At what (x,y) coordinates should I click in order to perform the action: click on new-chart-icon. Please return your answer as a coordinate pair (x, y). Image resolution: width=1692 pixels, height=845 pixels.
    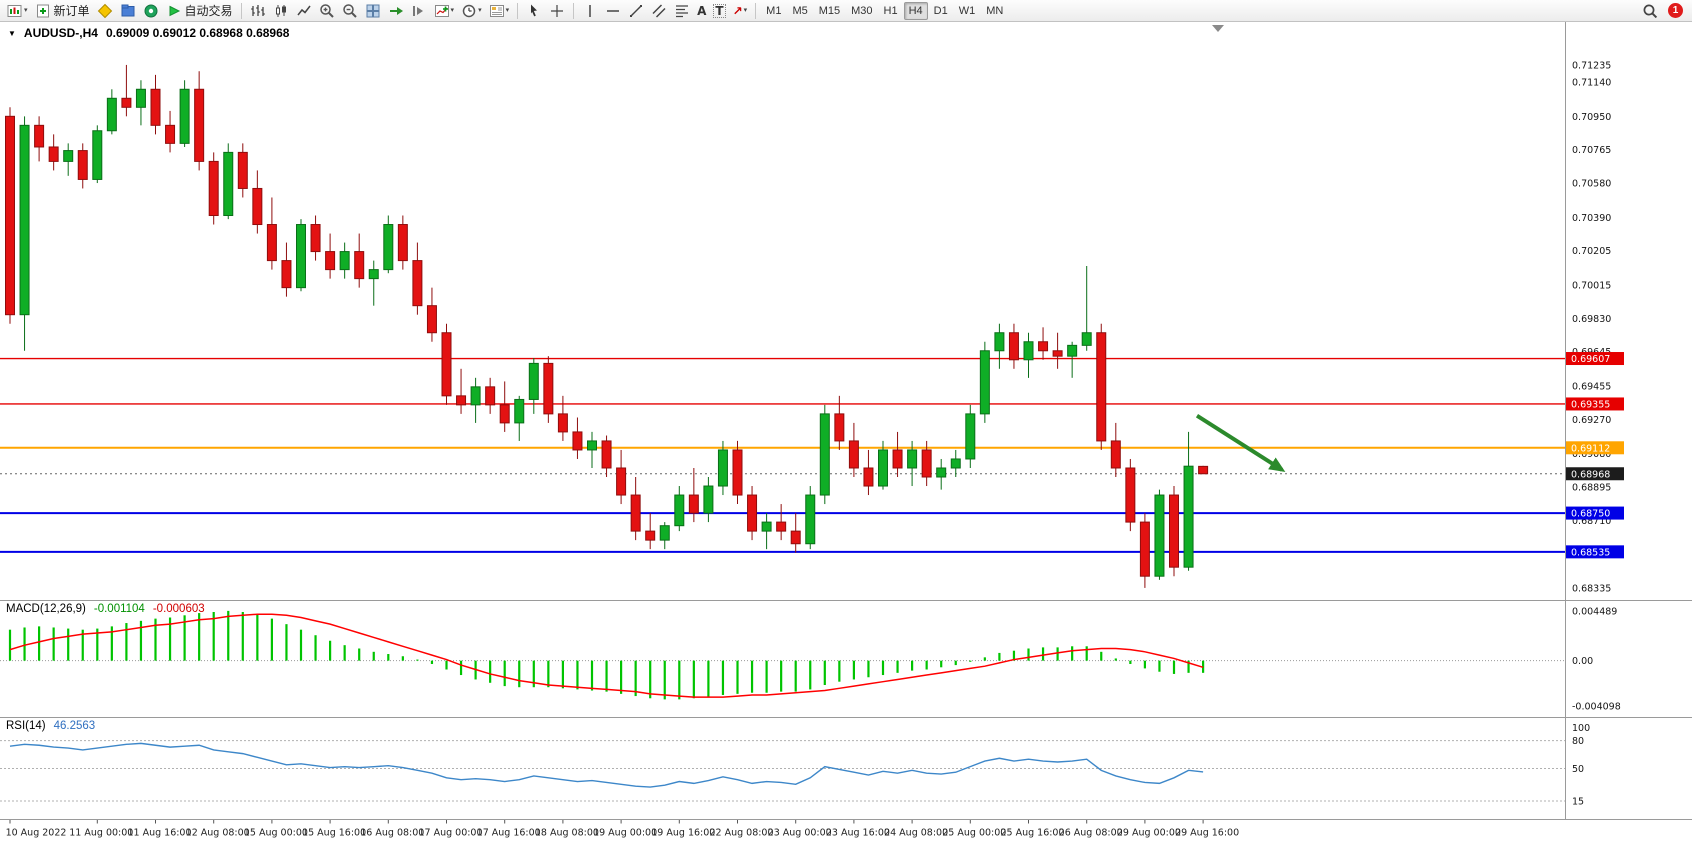
    Looking at the image, I should click on (14, 10).